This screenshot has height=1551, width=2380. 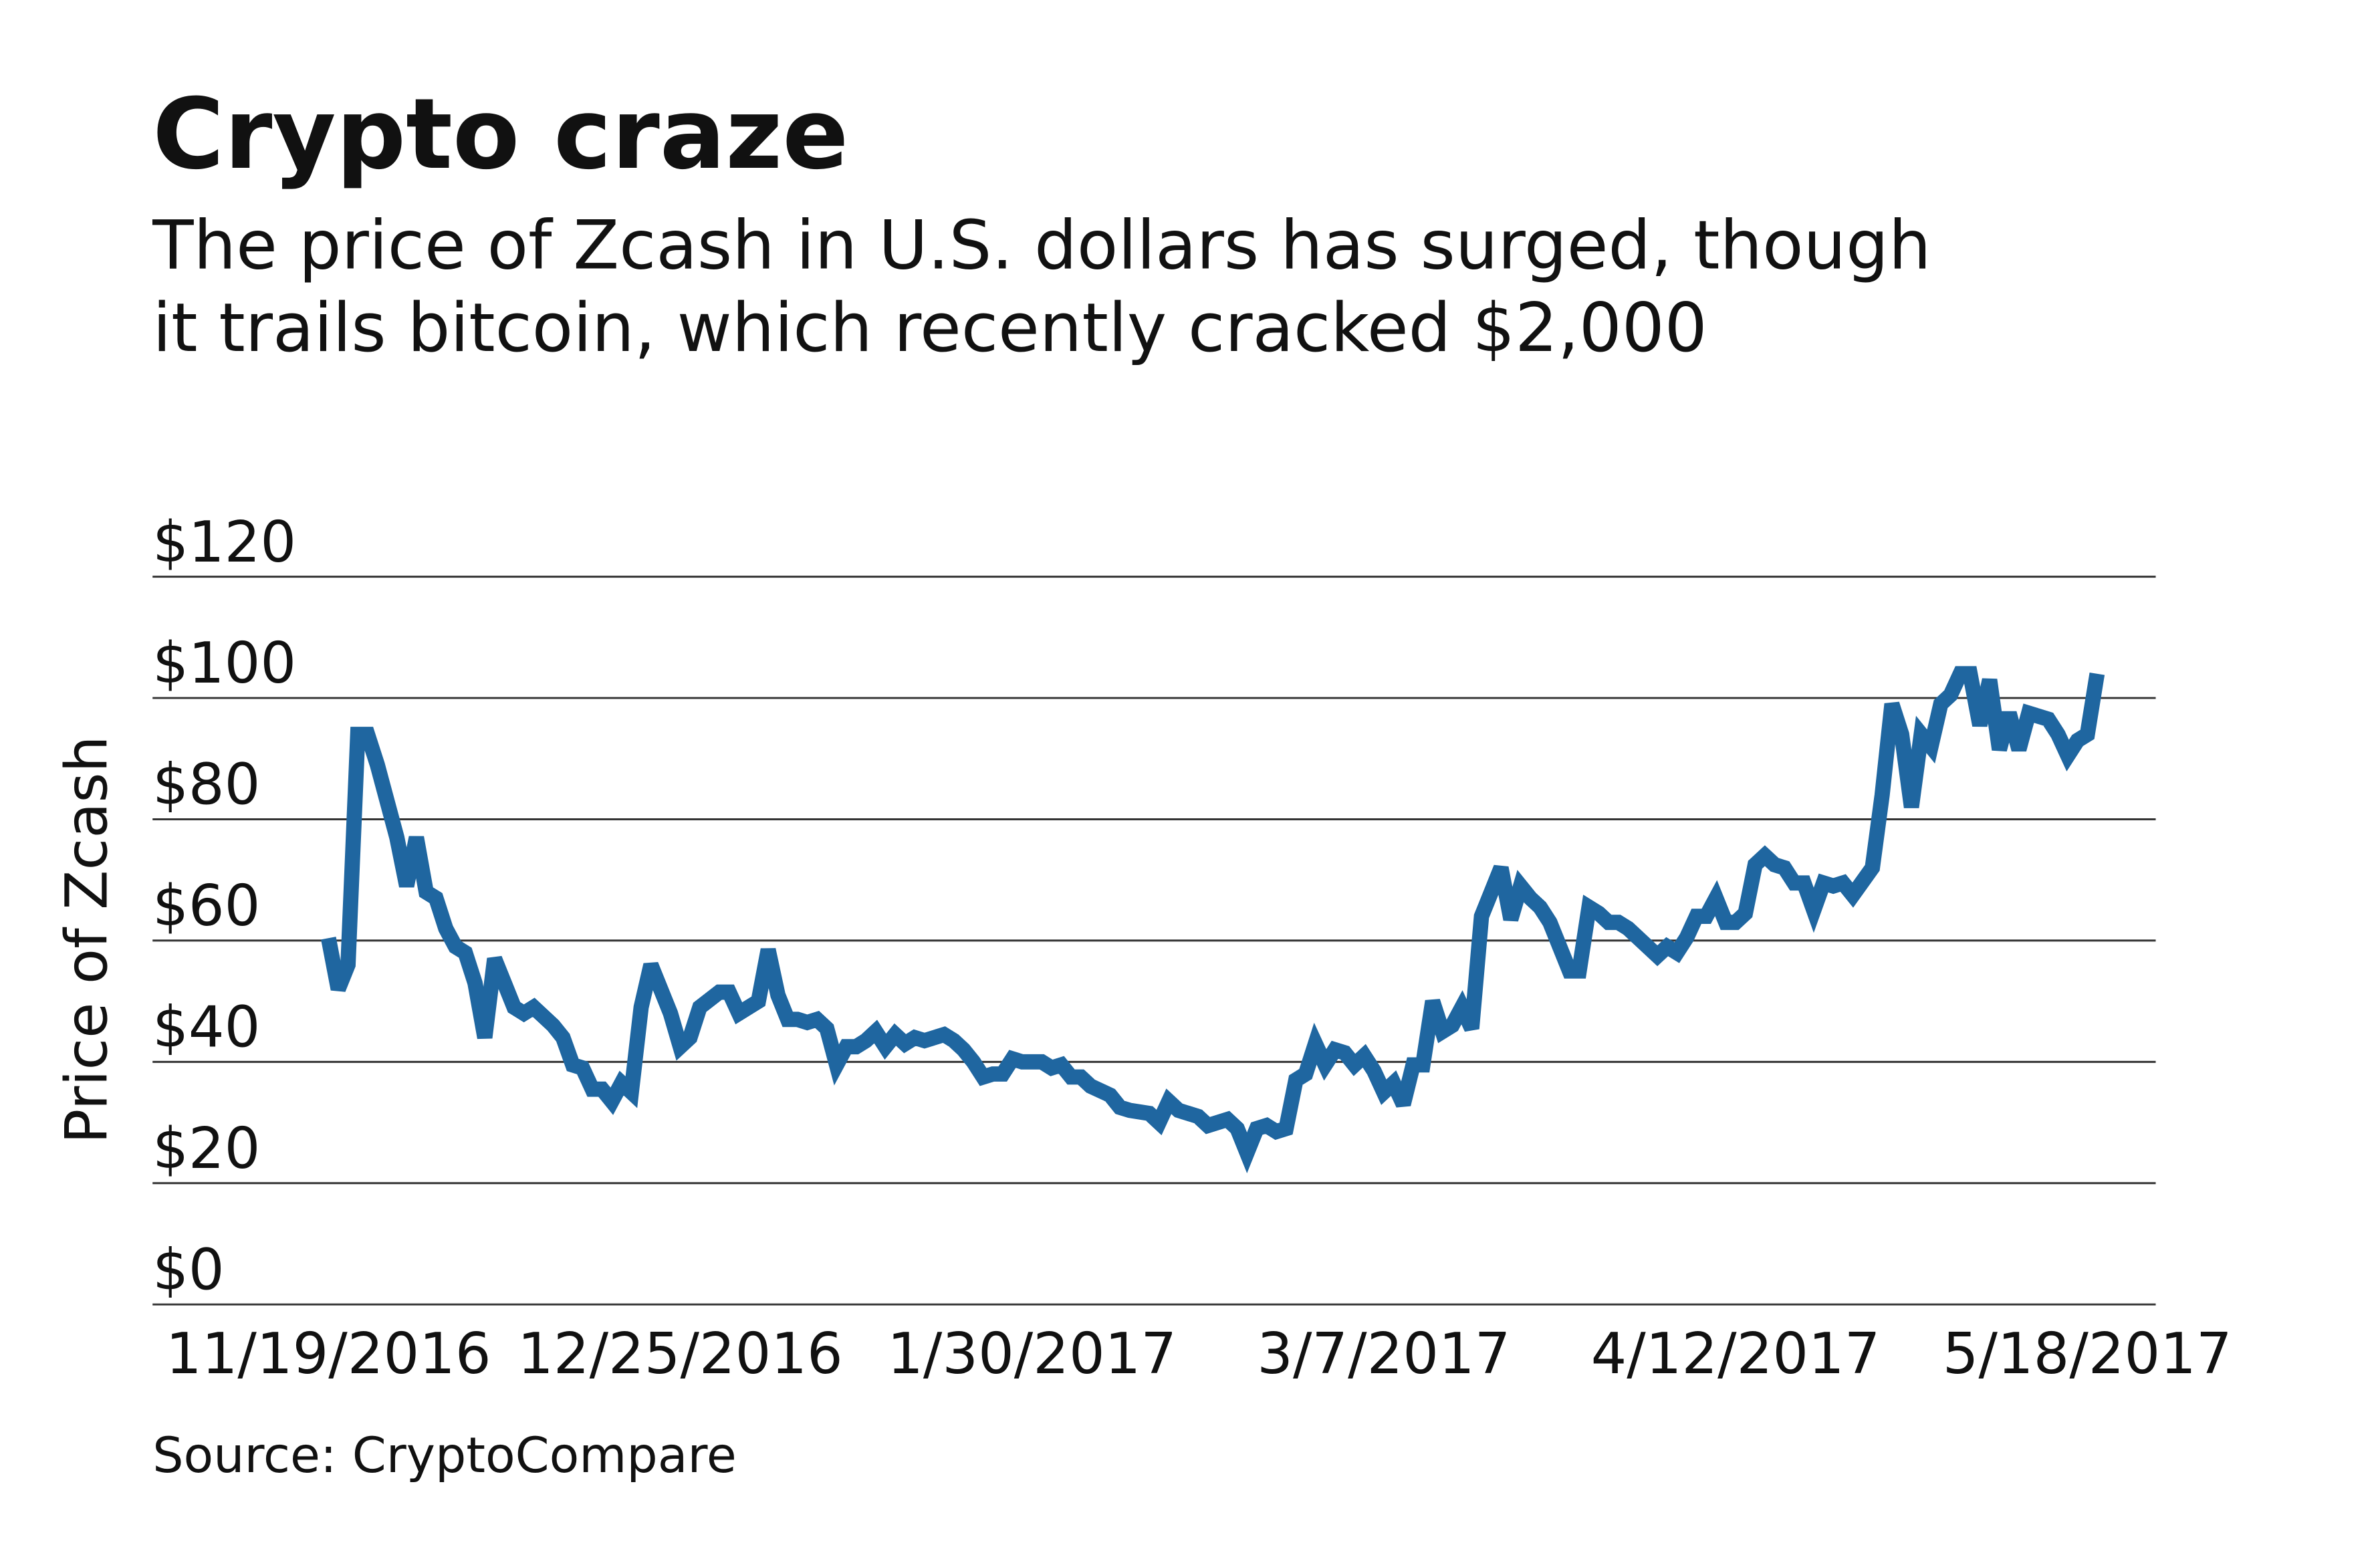 What do you see at coordinates (1032, 1354) in the screenshot?
I see `x-tick-label: 1/30/2017` at bounding box center [1032, 1354].